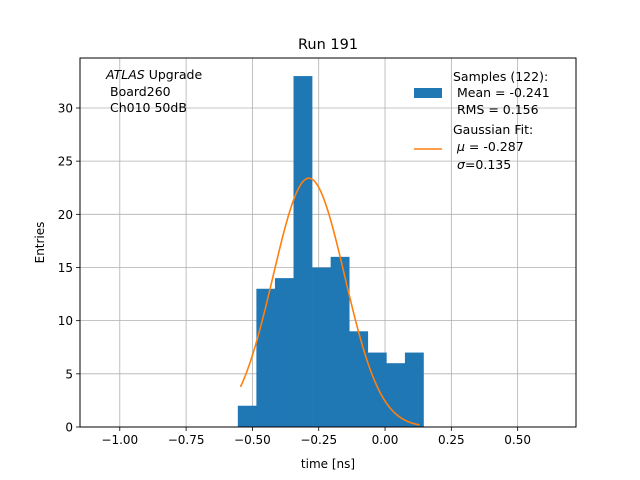 This screenshot has width=640, height=480. What do you see at coordinates (40, 243) in the screenshot?
I see `y-axis-label: Entries` at bounding box center [40, 243].